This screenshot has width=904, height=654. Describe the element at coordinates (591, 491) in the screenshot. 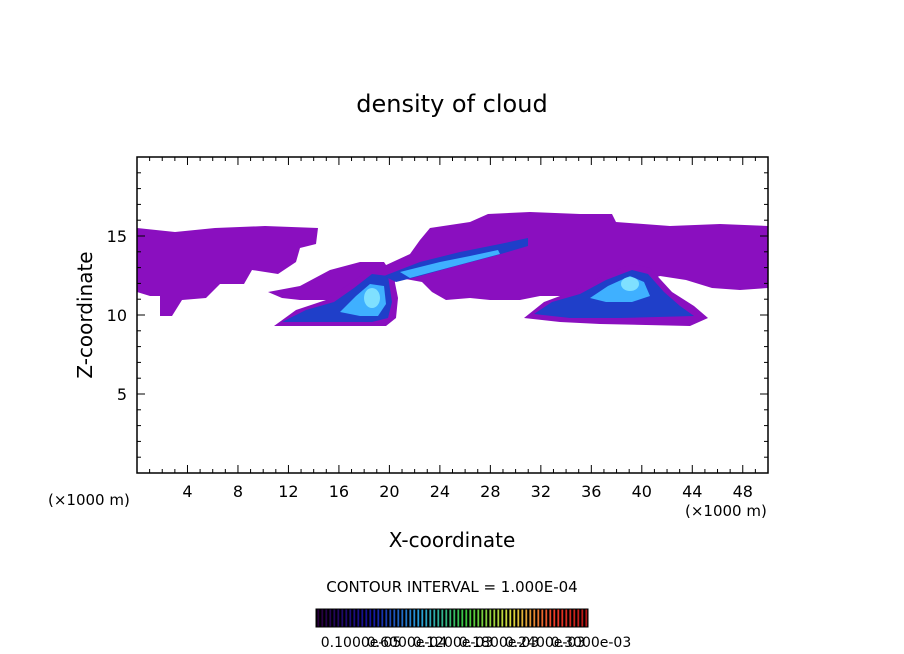

I see `x-tick-label: 36` at that location.